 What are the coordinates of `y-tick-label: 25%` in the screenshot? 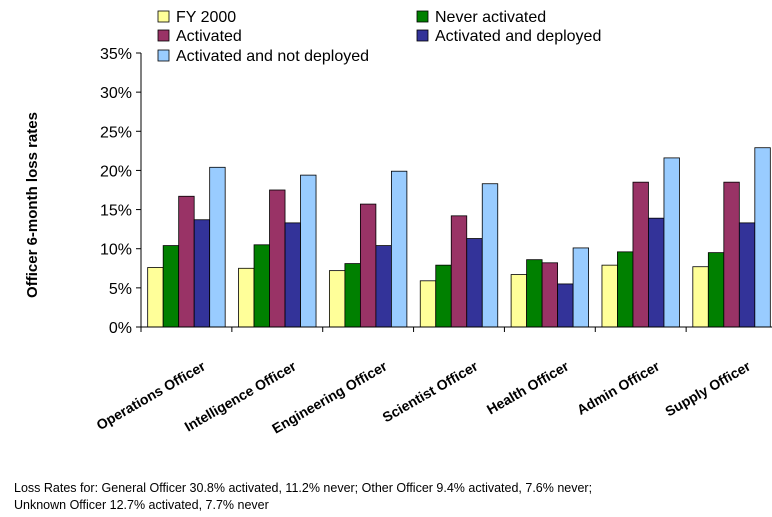 It's located at (116, 132).